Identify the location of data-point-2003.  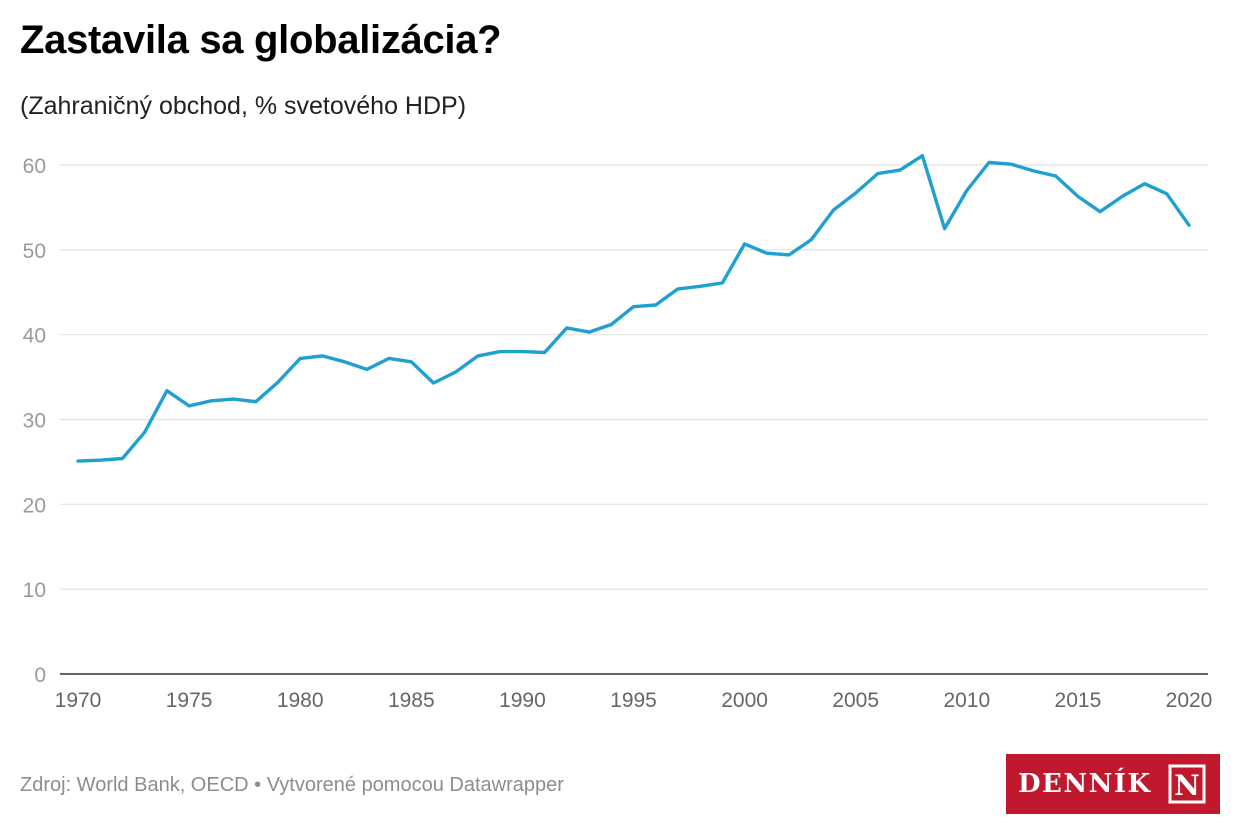
(811, 240).